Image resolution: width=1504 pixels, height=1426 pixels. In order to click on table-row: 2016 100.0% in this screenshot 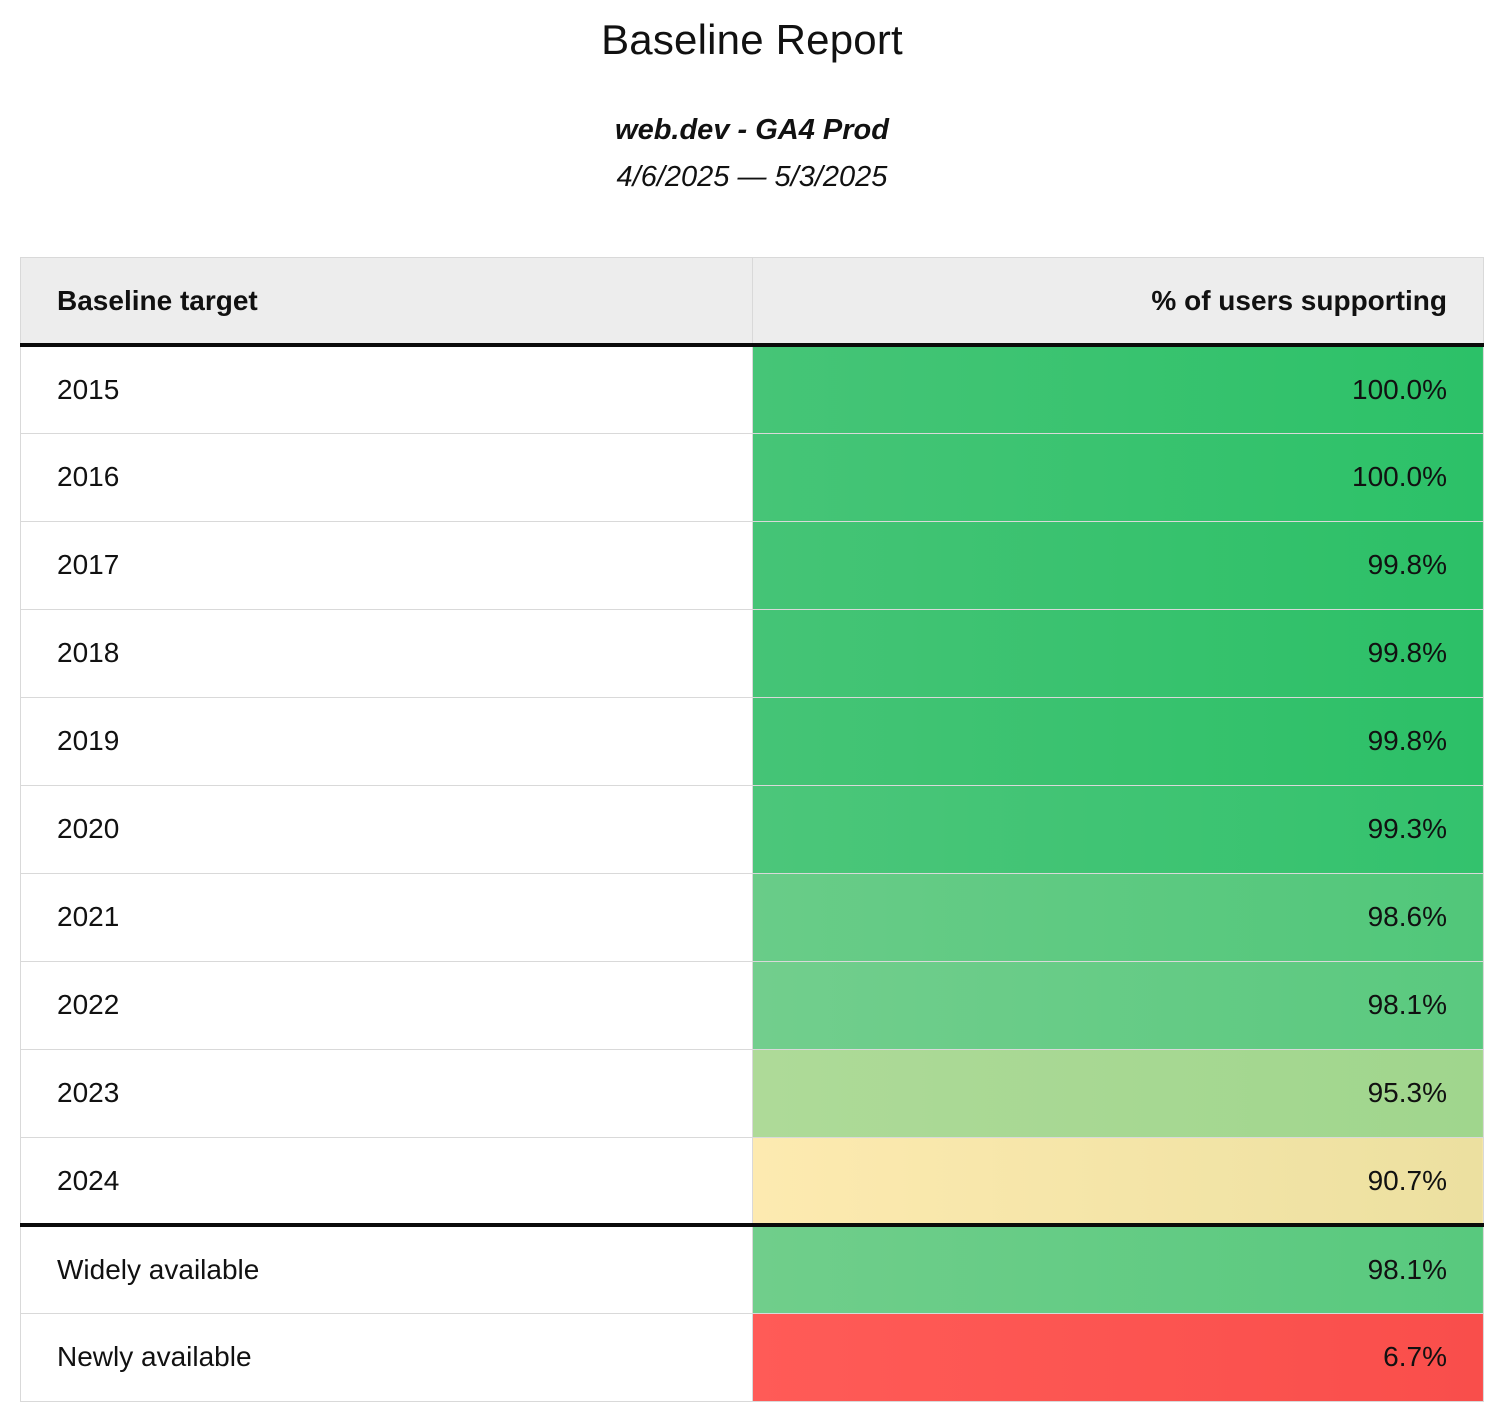, I will do `click(752, 477)`.